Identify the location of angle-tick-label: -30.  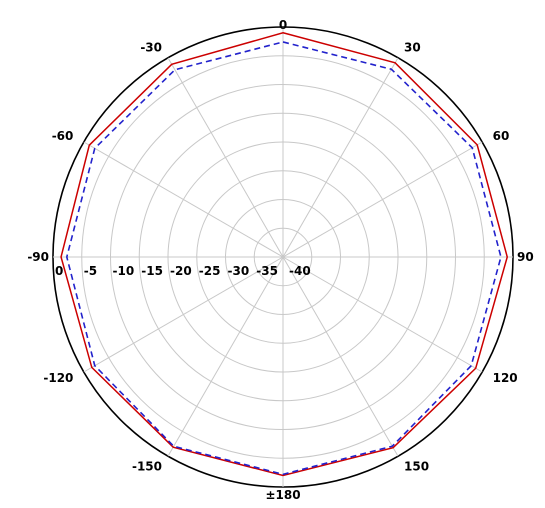
(151, 47).